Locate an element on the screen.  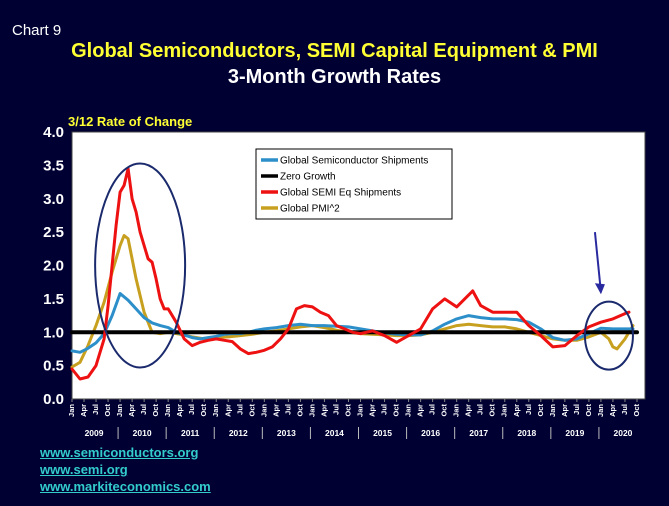
y-tick-label: 1.5 is located at coordinates (53, 299).